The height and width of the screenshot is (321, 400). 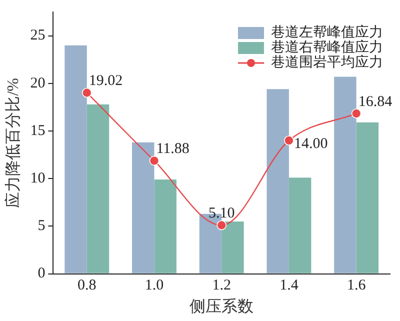 What do you see at coordinates (105, 81) in the screenshot?
I see `data-label: 19.02` at bounding box center [105, 81].